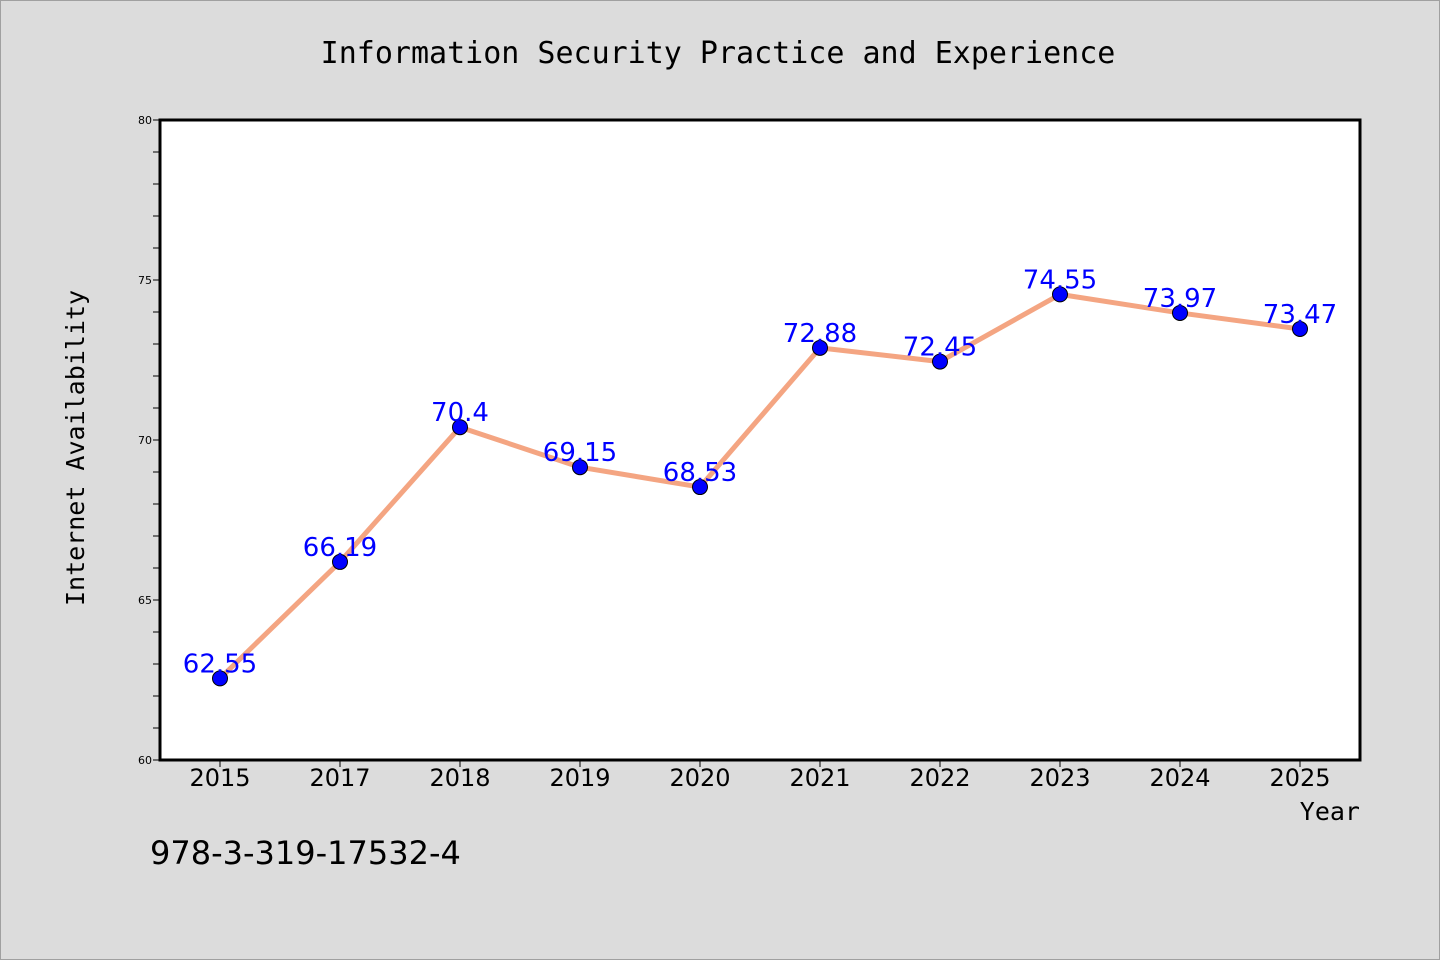 This screenshot has width=1440, height=960. Describe the element at coordinates (145, 600) in the screenshot. I see `y-tick-label: 65` at that location.